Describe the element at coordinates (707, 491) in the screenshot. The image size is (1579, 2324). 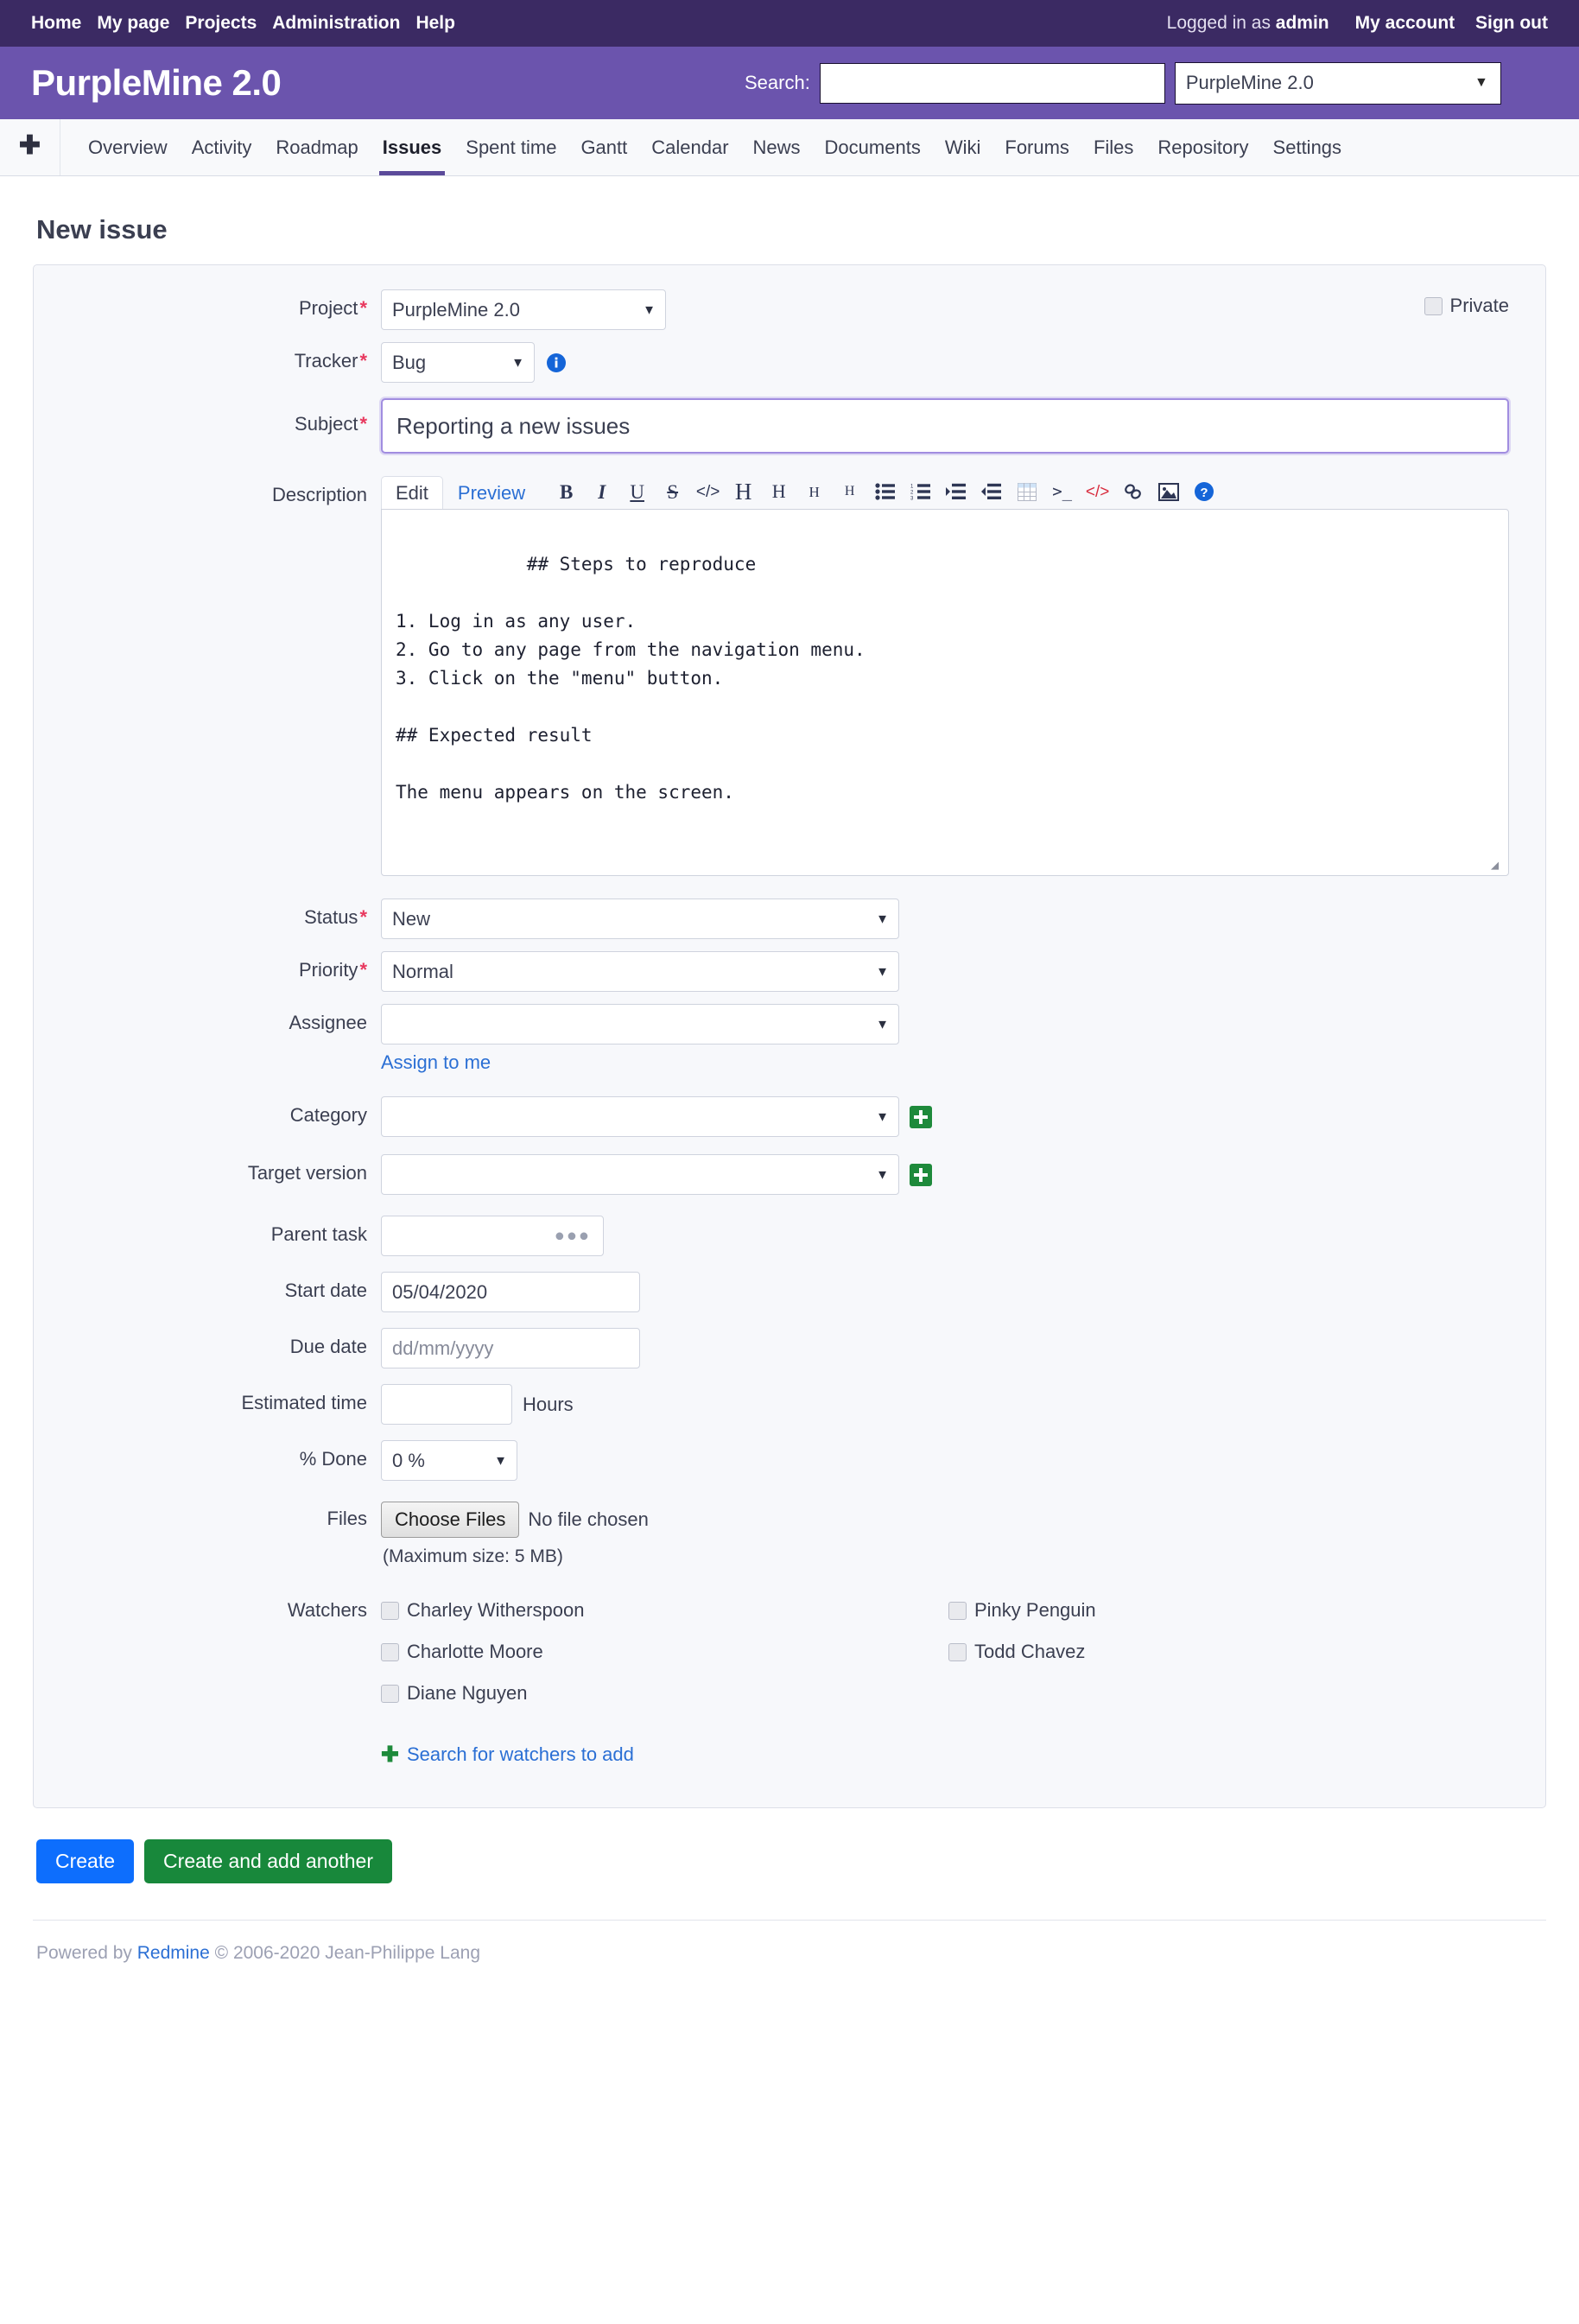
I see `inline-code-icon: </>` at that location.